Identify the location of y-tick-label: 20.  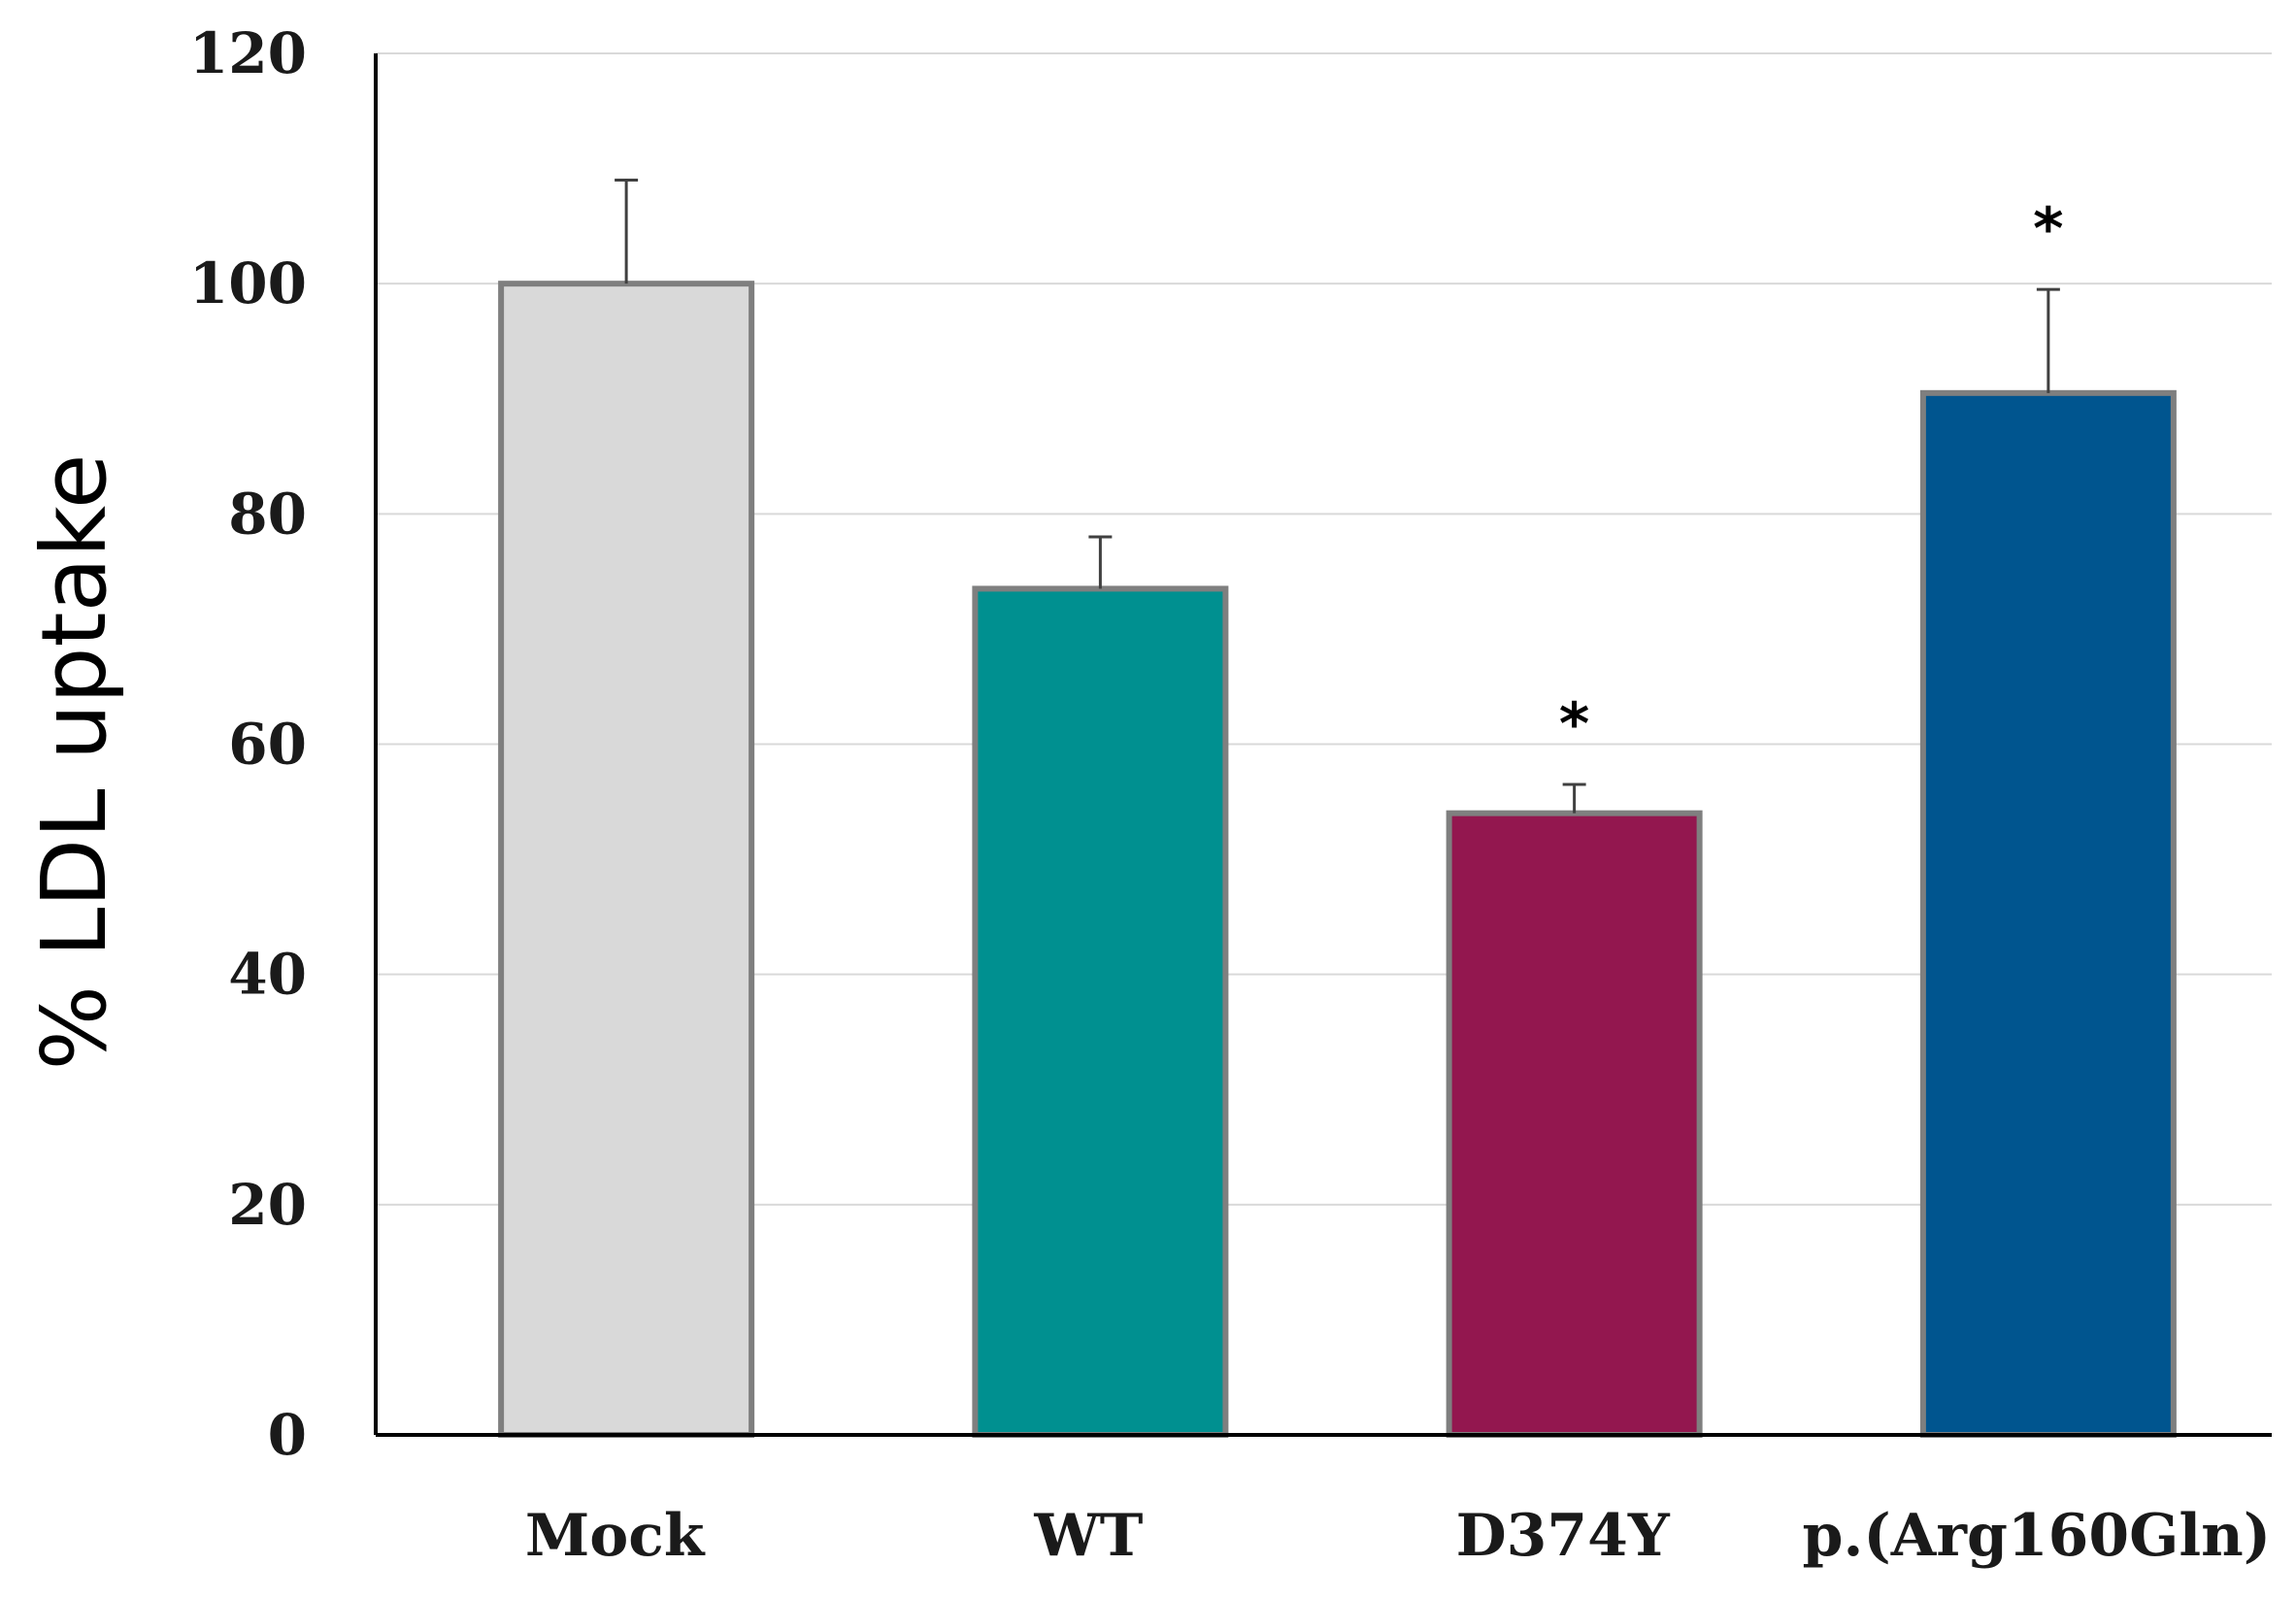
(267, 1205).